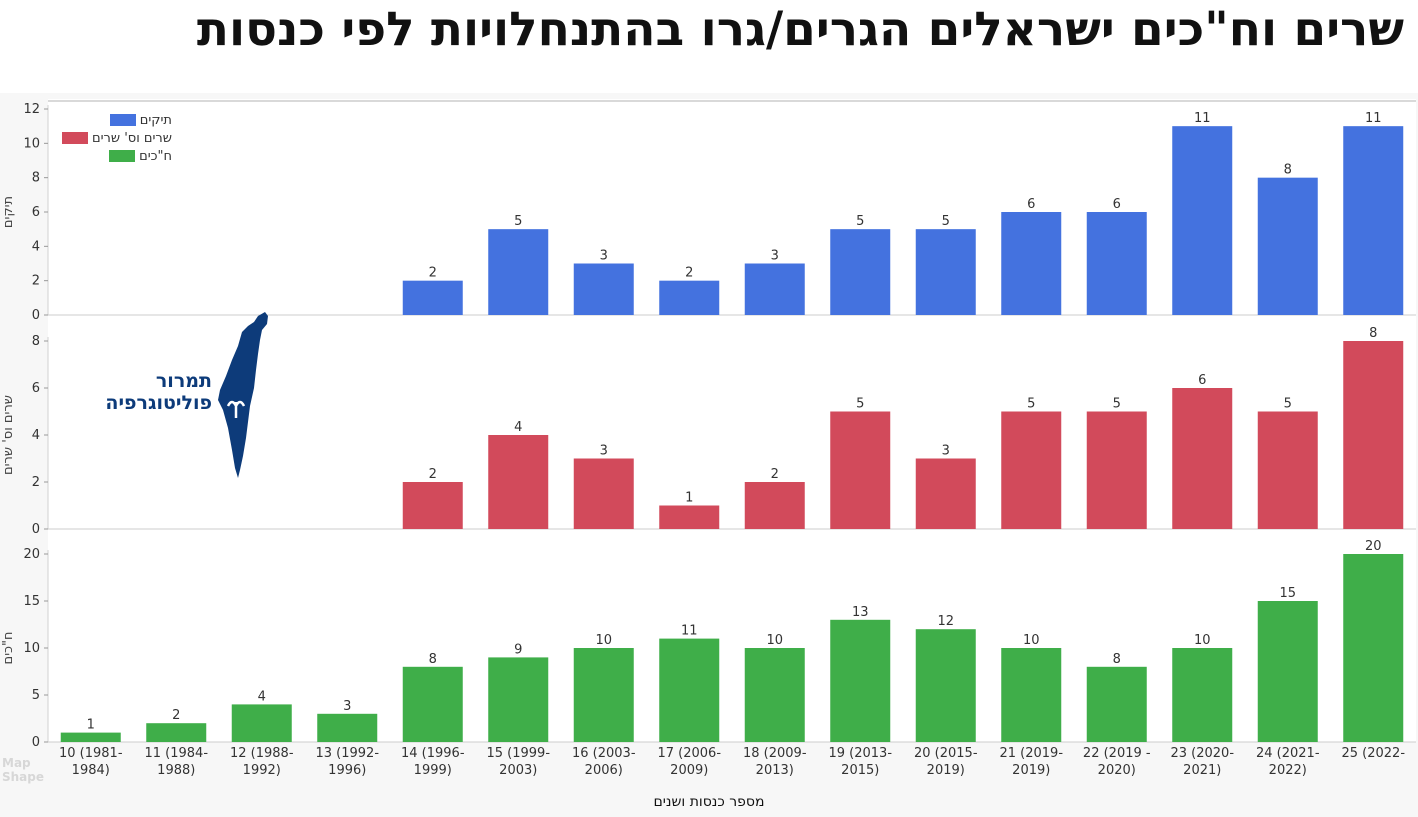 The width and height of the screenshot is (1418, 817). What do you see at coordinates (604, 753) in the screenshot?
I see `x-tick-label: 16 (2003-` at bounding box center [604, 753].